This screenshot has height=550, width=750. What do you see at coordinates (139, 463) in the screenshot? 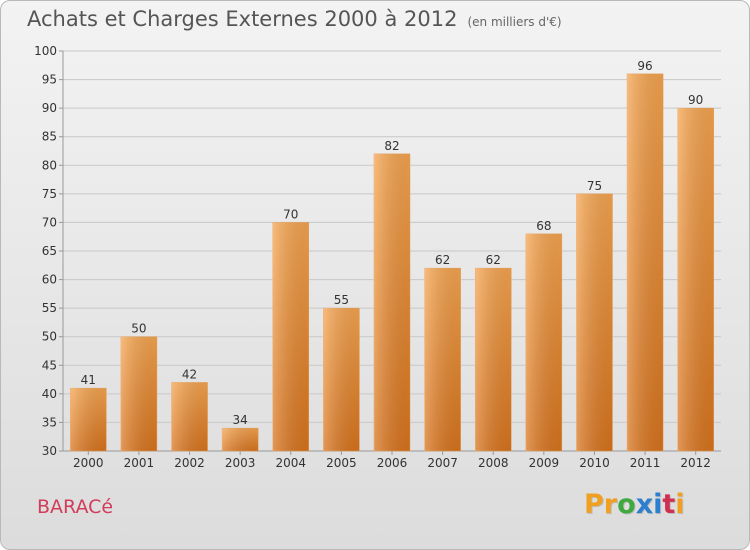
I see `x-tick-label-2001: 2001` at bounding box center [139, 463].